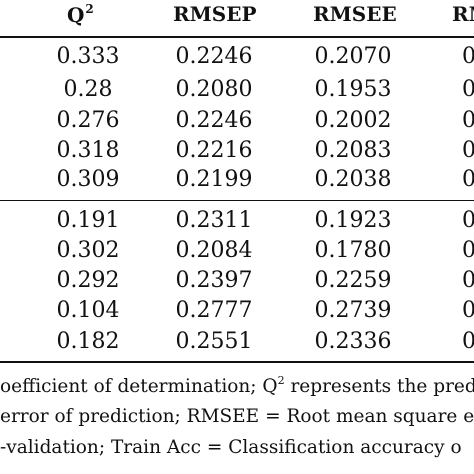  What do you see at coordinates (463, 14) in the screenshot?
I see `header-clipped: RM` at bounding box center [463, 14].